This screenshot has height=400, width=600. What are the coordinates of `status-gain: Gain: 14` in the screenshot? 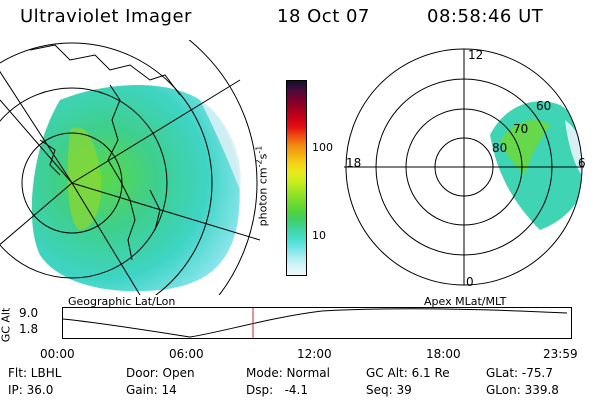 It's located at (151, 390).